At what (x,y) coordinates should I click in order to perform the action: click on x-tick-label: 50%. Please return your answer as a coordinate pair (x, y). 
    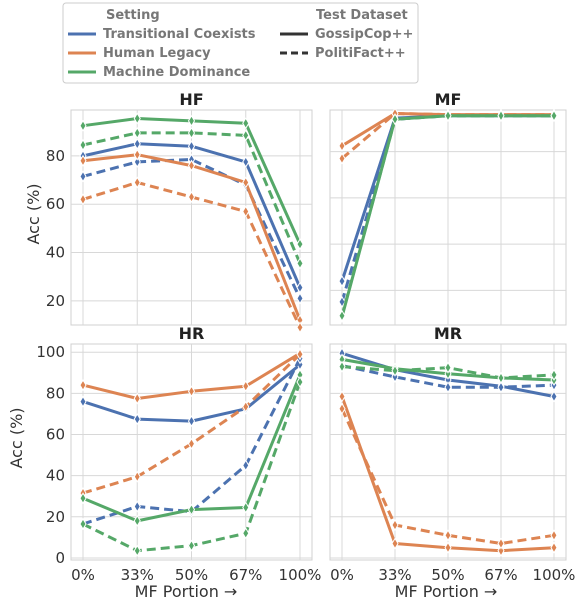
    Looking at the image, I should click on (447, 575).